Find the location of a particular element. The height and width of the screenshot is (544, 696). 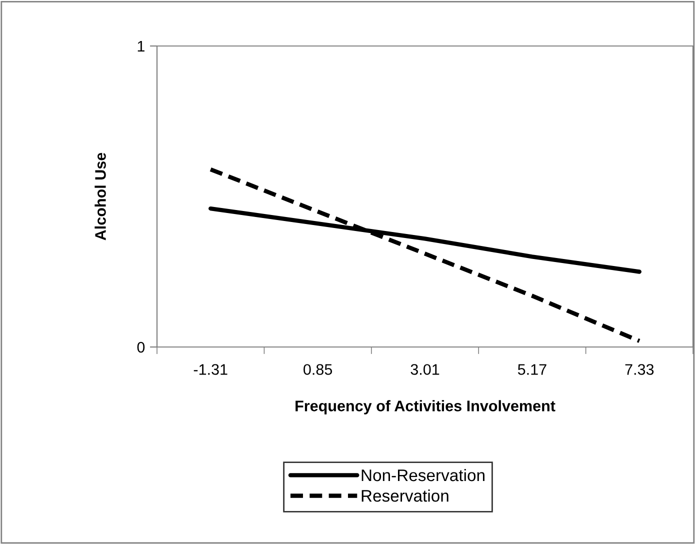

x-tick-label: 7.33 is located at coordinates (639, 369).